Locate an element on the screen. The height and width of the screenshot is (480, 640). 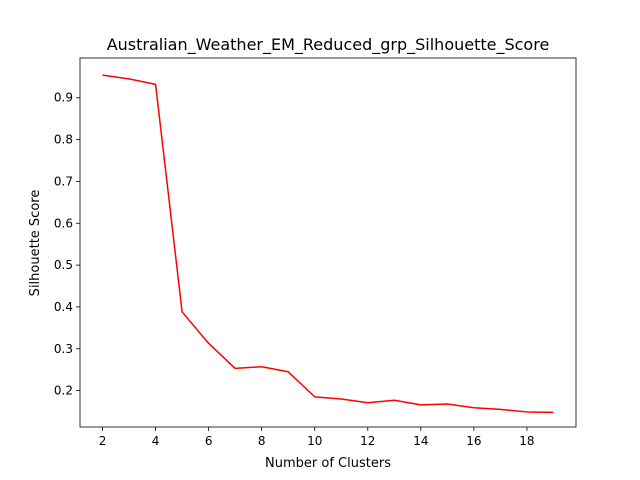
y-axis-label: Silhouette Score is located at coordinates (35, 243).